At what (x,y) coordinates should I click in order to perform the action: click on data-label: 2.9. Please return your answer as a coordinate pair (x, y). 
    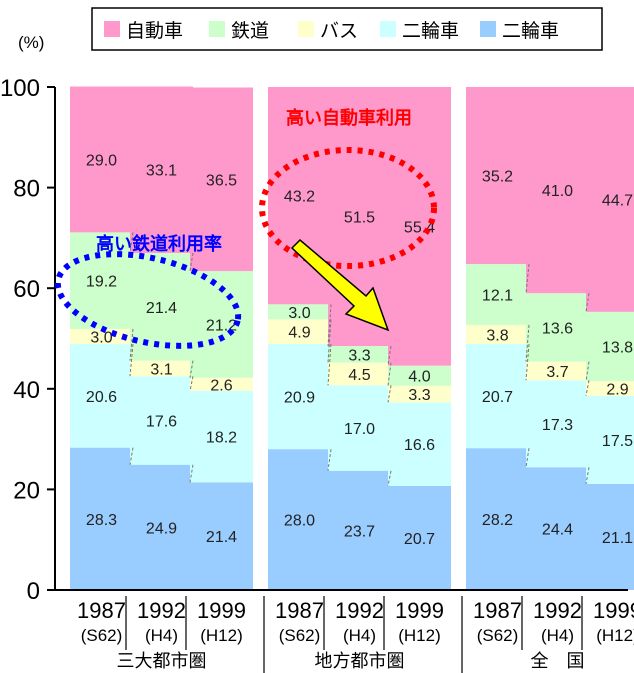
    Looking at the image, I should click on (617, 390).